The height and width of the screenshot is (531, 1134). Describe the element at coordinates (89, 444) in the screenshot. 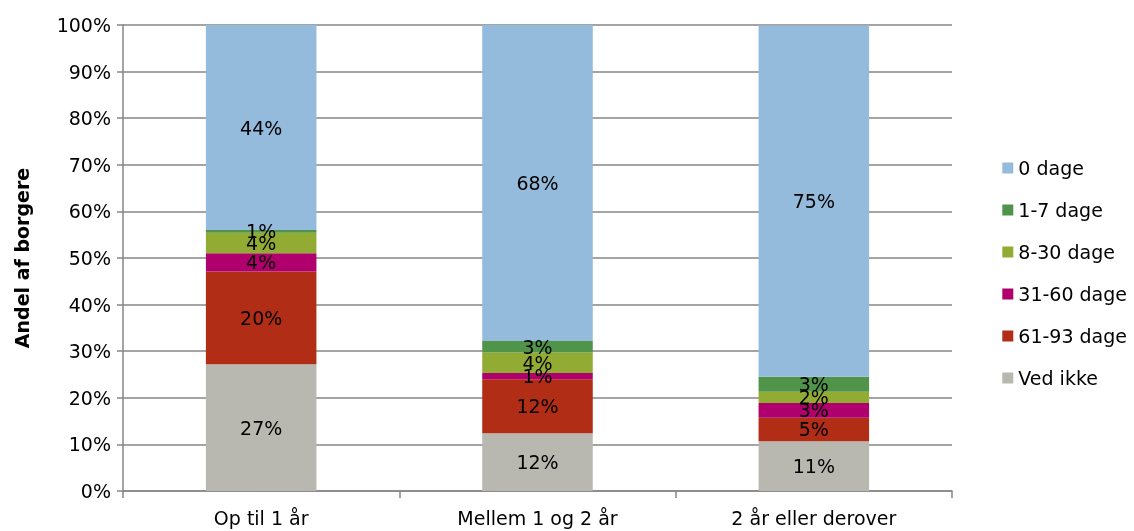

I see `y-tick-label: 10%` at that location.